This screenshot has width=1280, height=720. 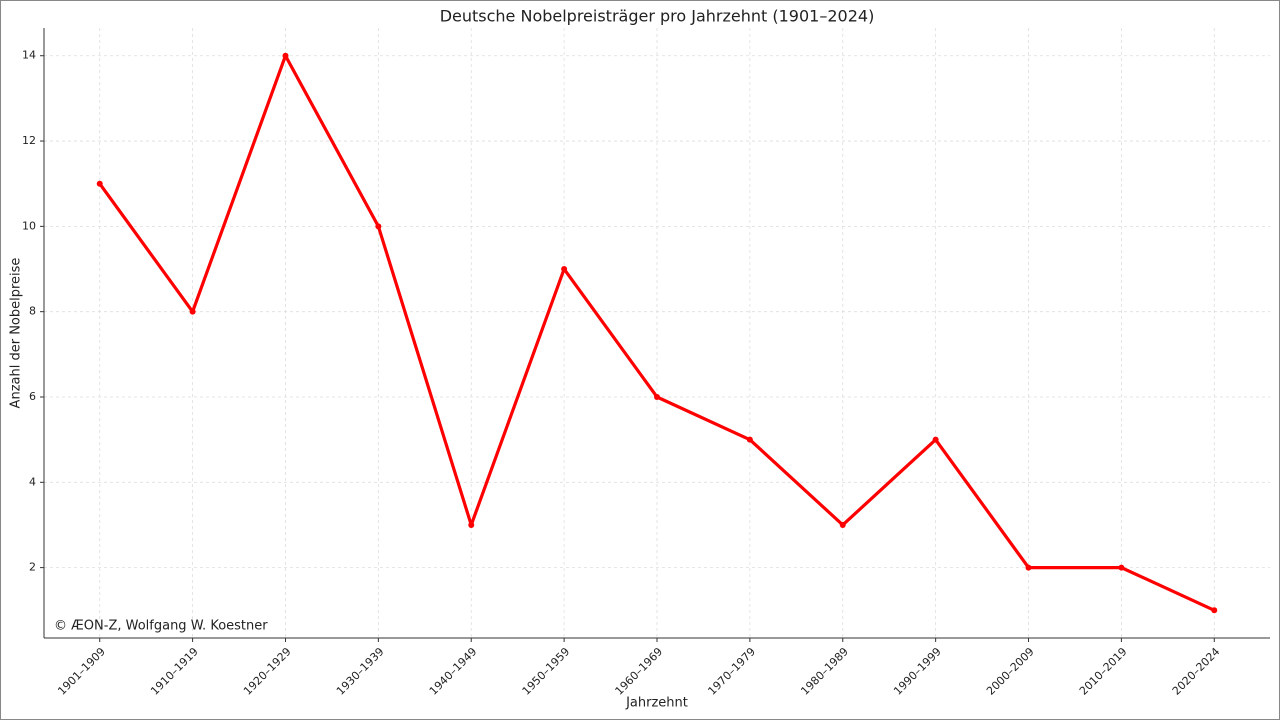 I want to click on y-tick-label: 10, so click(x=29, y=225).